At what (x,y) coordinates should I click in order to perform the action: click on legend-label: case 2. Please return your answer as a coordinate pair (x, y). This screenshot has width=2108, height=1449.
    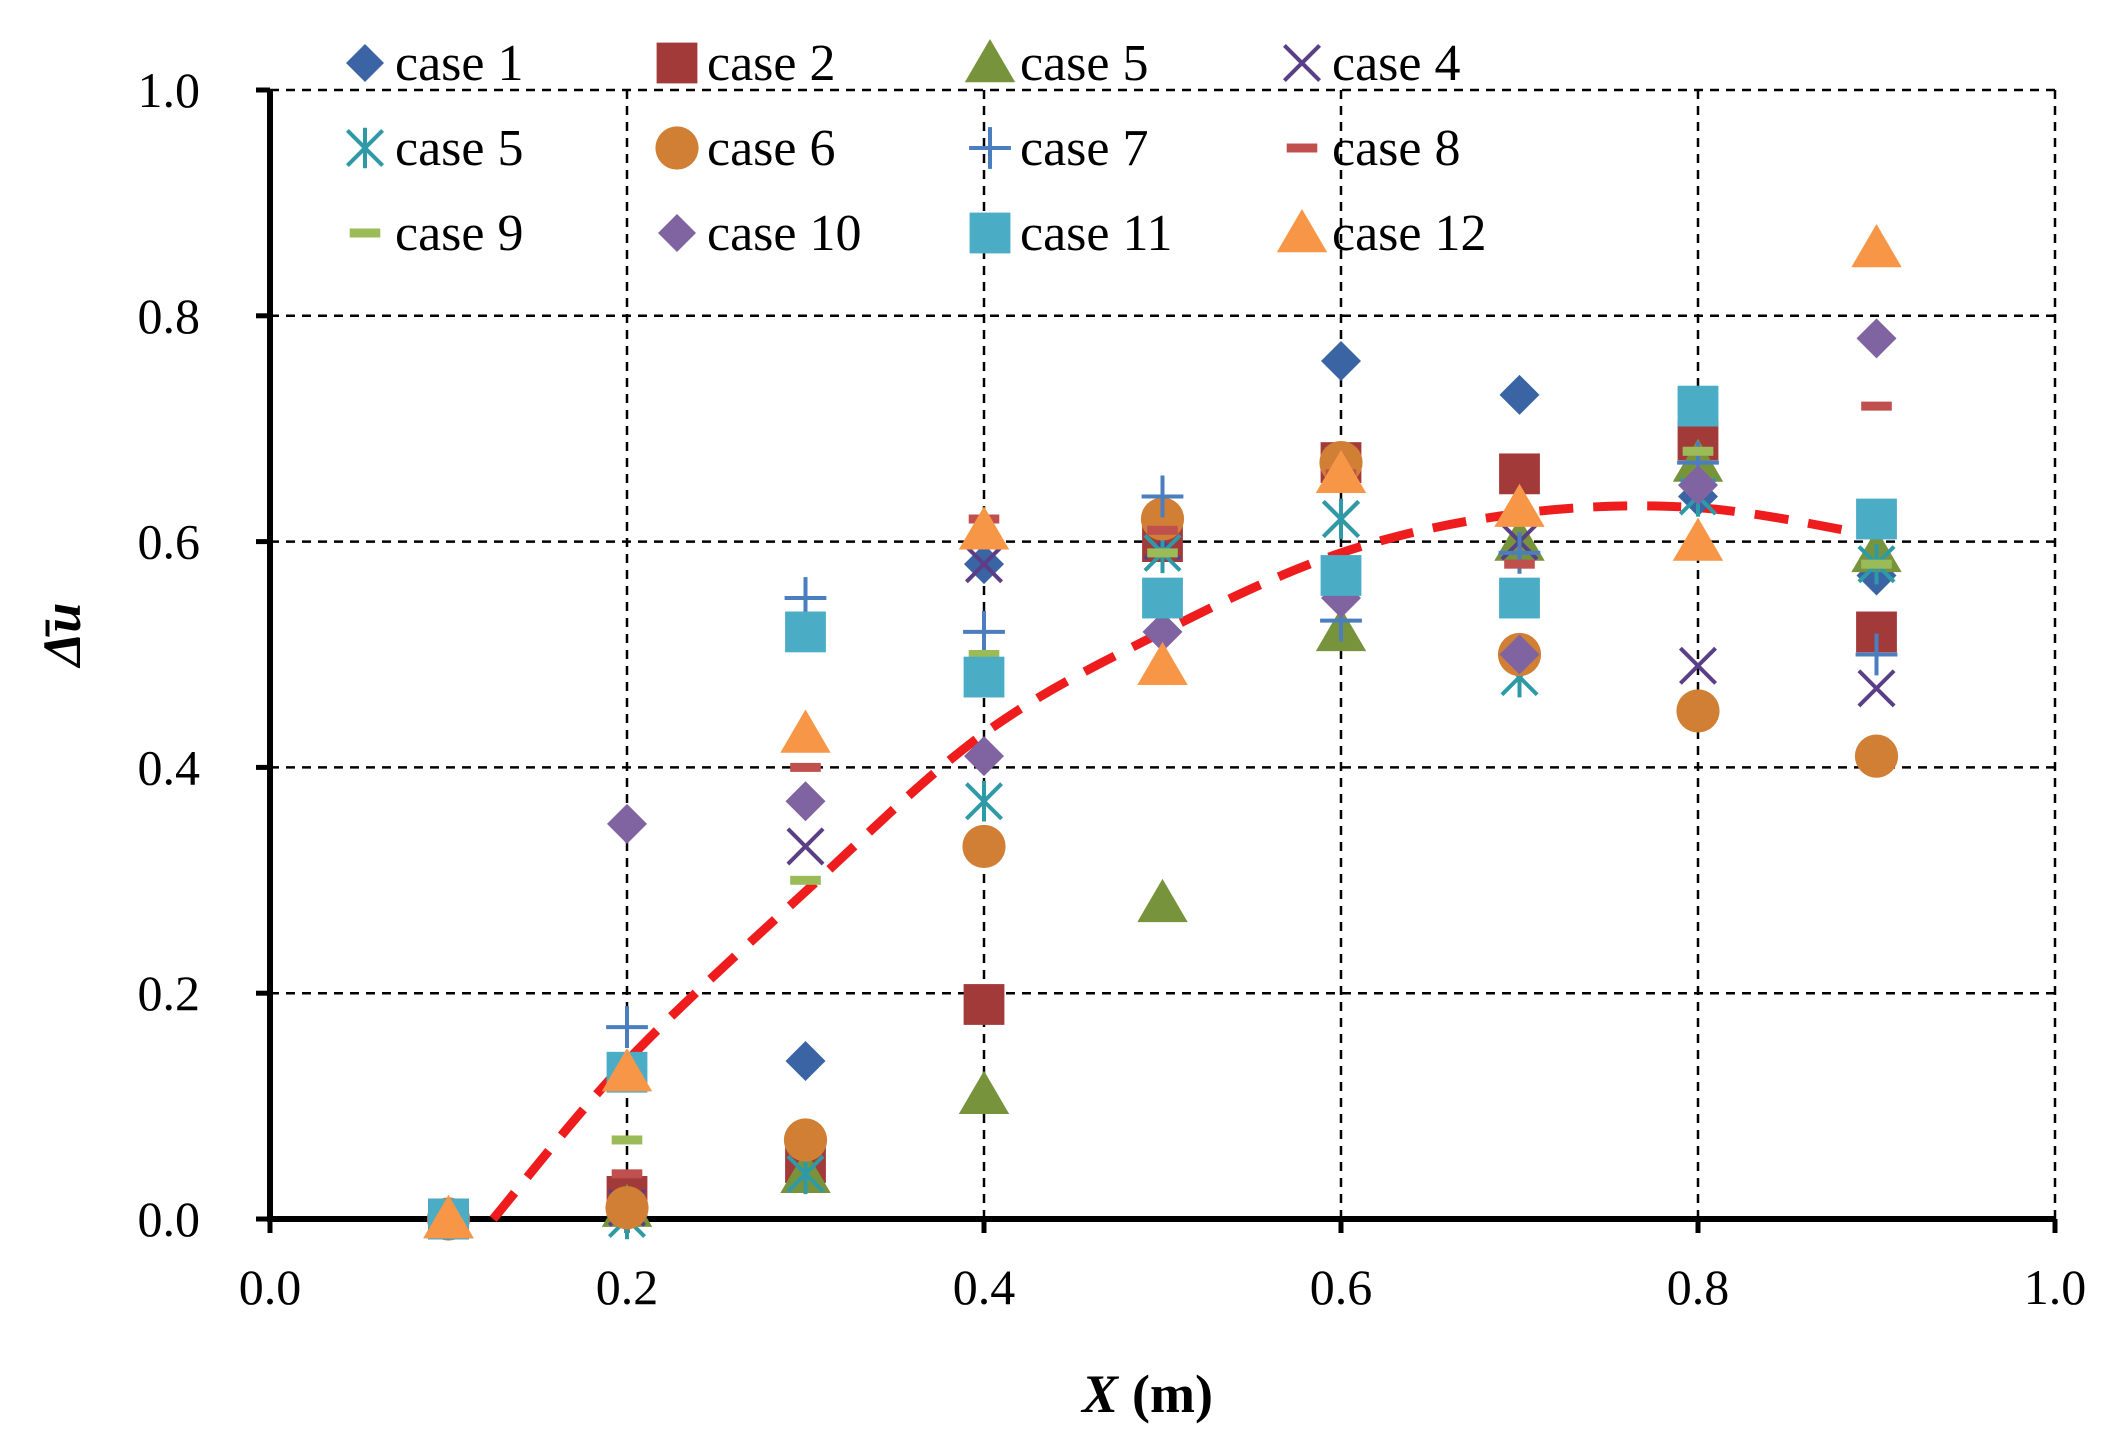
    Looking at the image, I should click on (771, 63).